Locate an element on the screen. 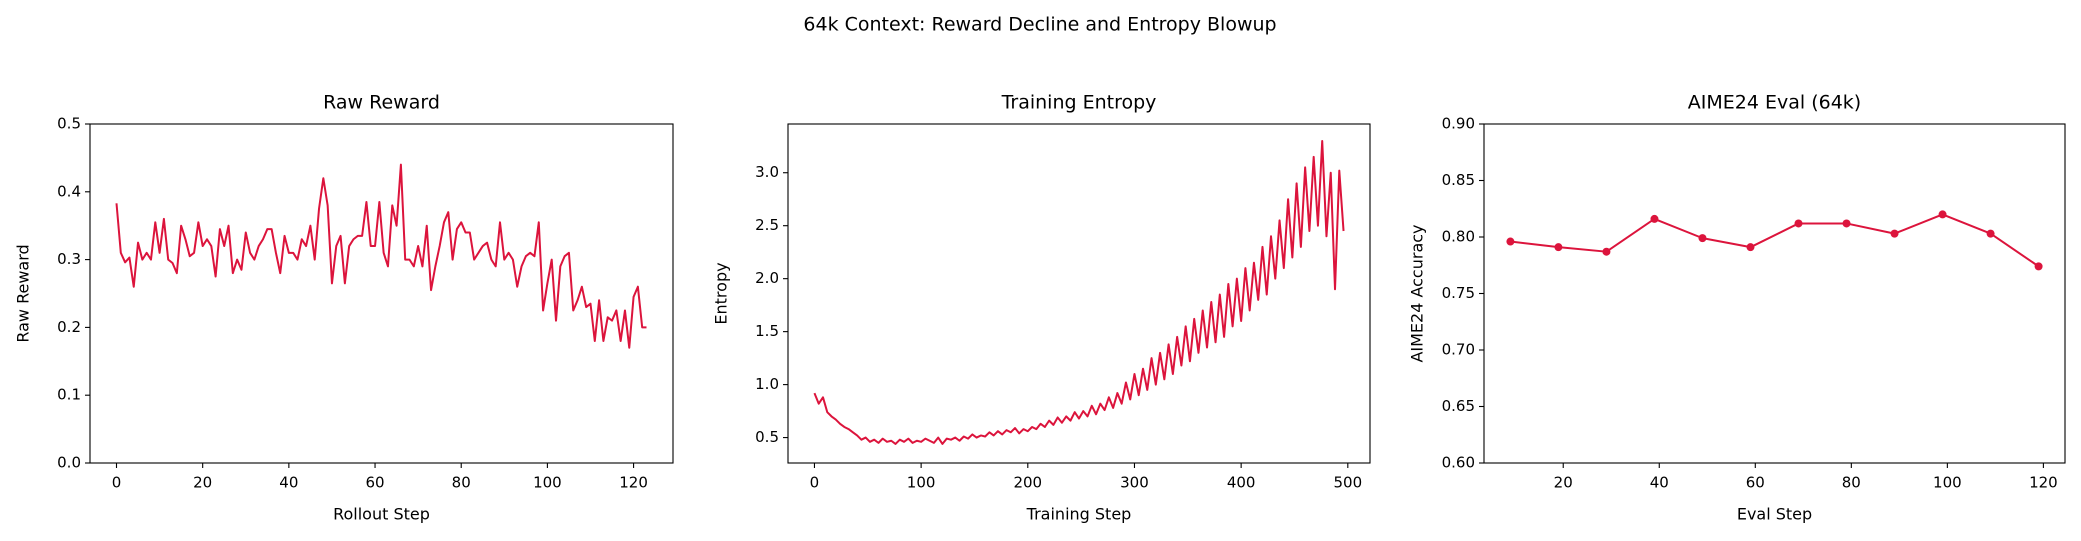 The width and height of the screenshot is (2081, 541). y-tick-label: 1.0 is located at coordinates (767, 384).